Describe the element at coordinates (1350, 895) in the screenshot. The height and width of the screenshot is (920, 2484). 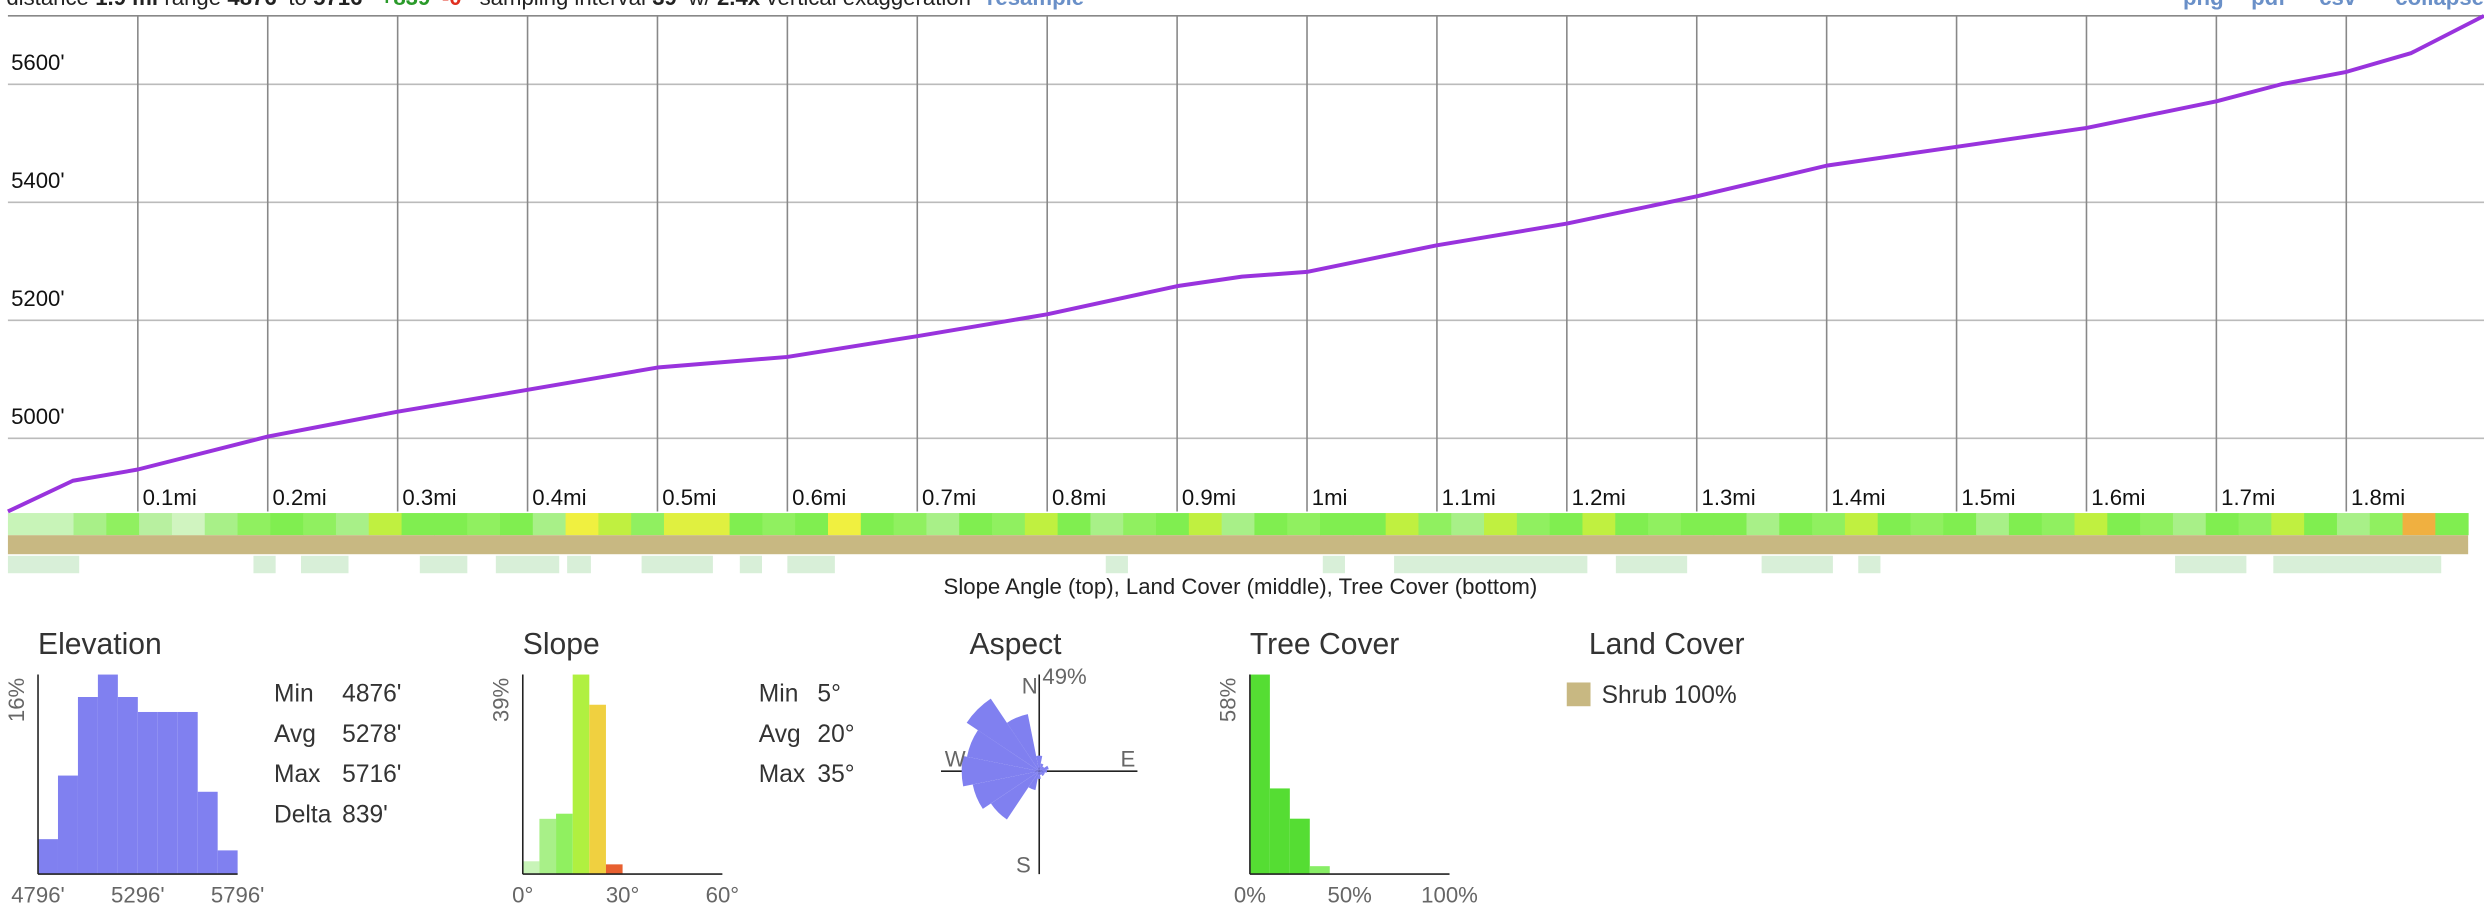
I see `x-tick-label: 50%` at that location.